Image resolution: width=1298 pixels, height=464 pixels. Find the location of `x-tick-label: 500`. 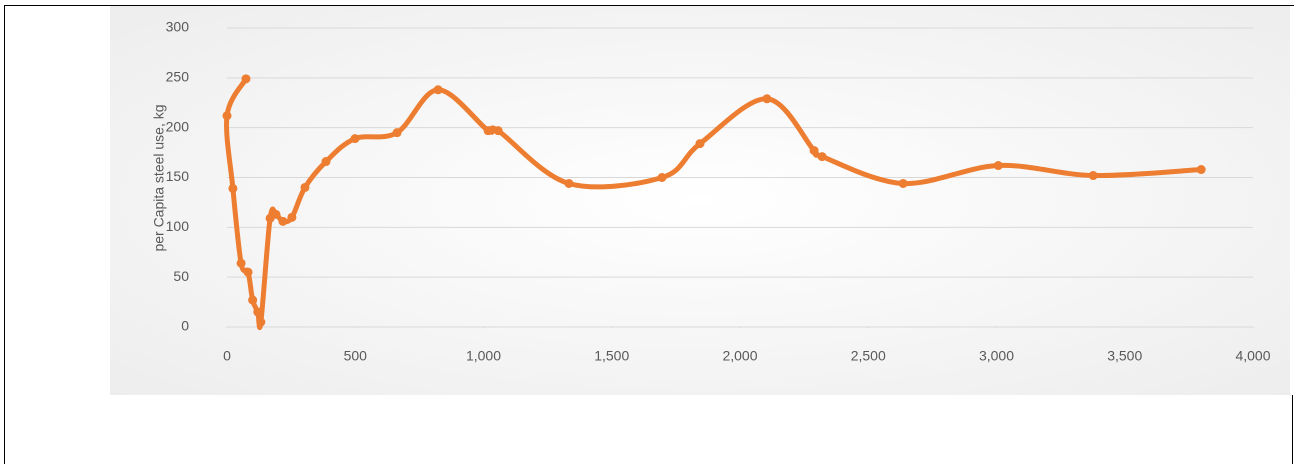

x-tick-label: 500 is located at coordinates (356, 356).